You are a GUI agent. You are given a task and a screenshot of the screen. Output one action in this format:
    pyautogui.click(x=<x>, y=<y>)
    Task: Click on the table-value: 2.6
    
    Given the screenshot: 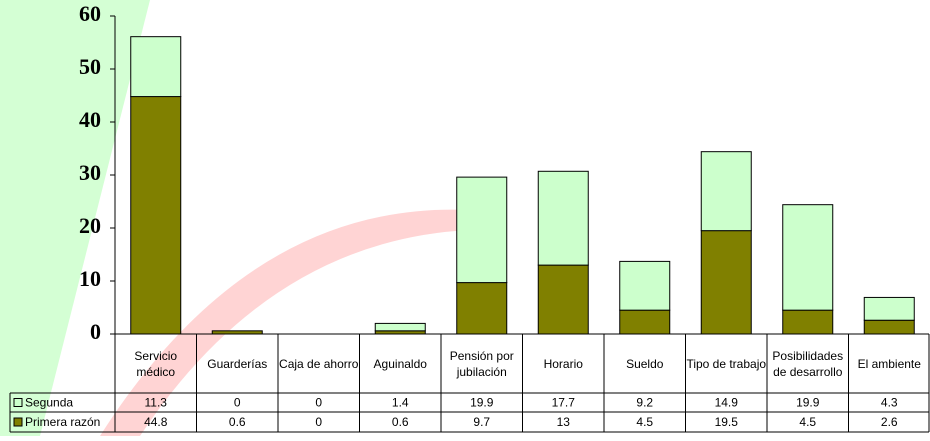 What is the action you would take?
    pyautogui.click(x=889, y=422)
    